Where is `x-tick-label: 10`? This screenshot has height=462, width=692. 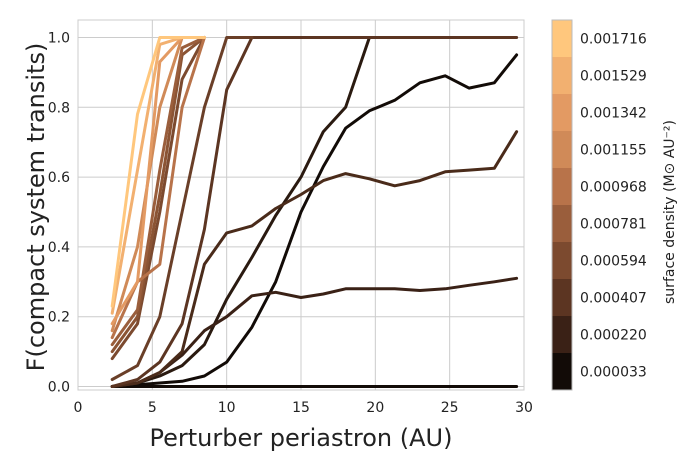 x-tick-label: 10 is located at coordinates (227, 408).